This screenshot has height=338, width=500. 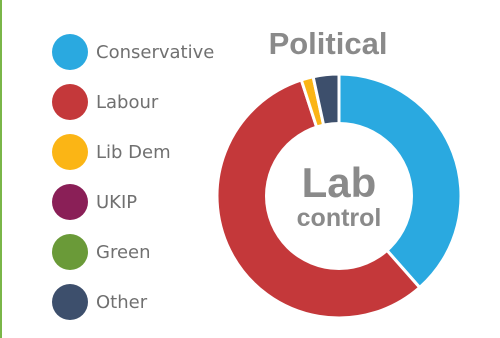 I want to click on legend-swatch-conservative, so click(x=70, y=52).